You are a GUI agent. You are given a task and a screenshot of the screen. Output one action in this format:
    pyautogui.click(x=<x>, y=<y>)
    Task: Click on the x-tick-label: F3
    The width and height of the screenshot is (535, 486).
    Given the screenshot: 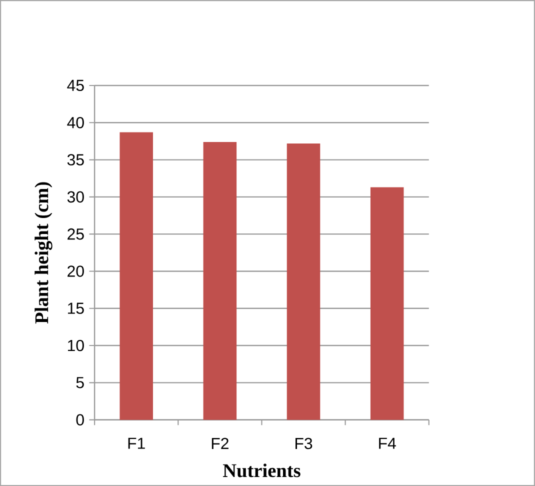 What is the action you would take?
    pyautogui.click(x=304, y=444)
    